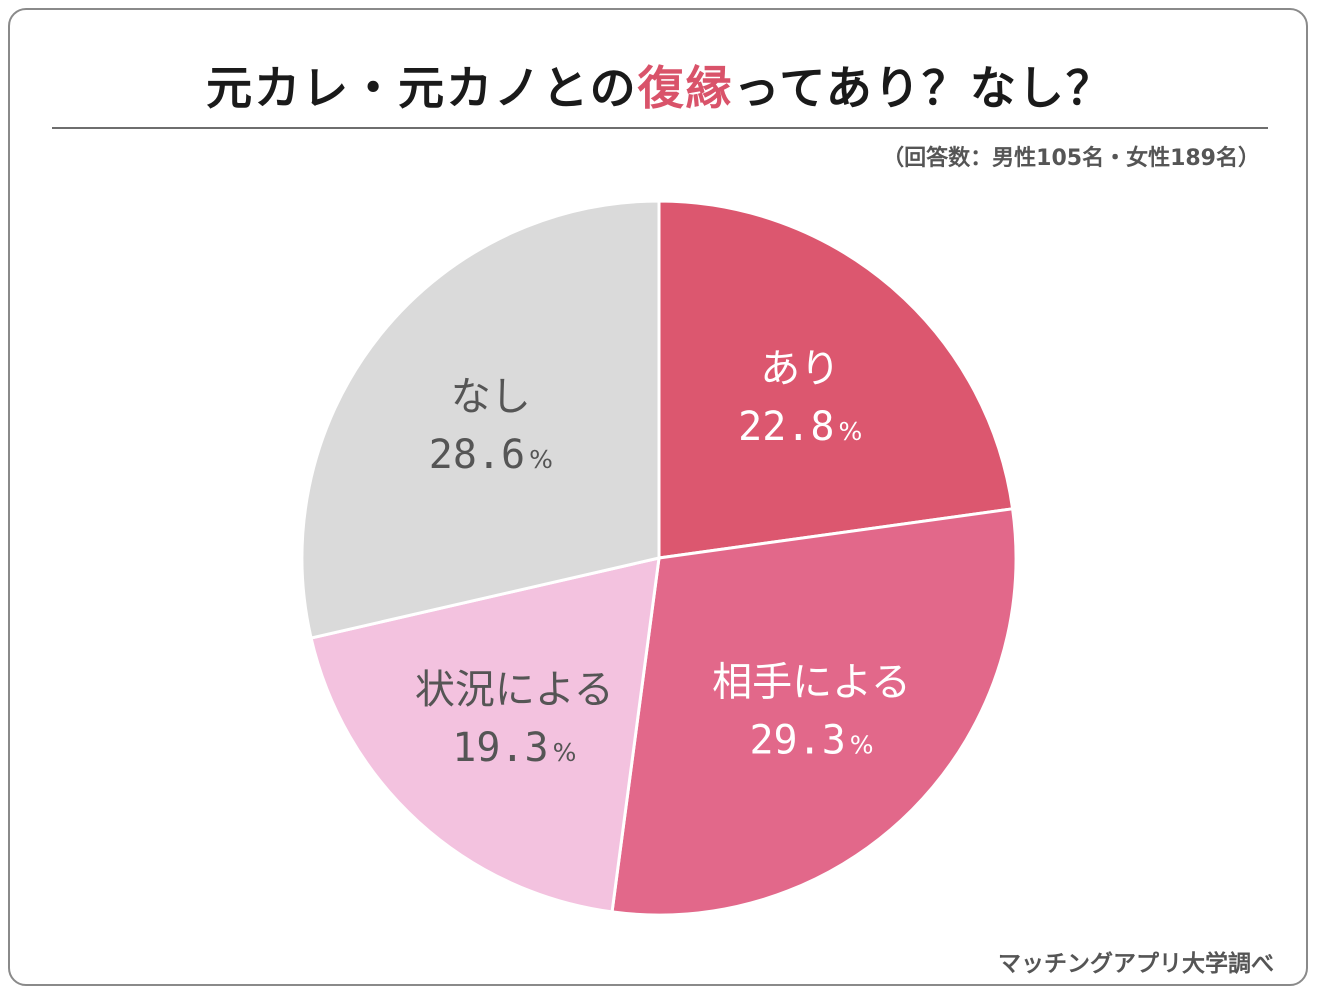 The height and width of the screenshot is (1000, 1320). What do you see at coordinates (800, 369) in the screenshot?
I see `slice-label-0: あり` at bounding box center [800, 369].